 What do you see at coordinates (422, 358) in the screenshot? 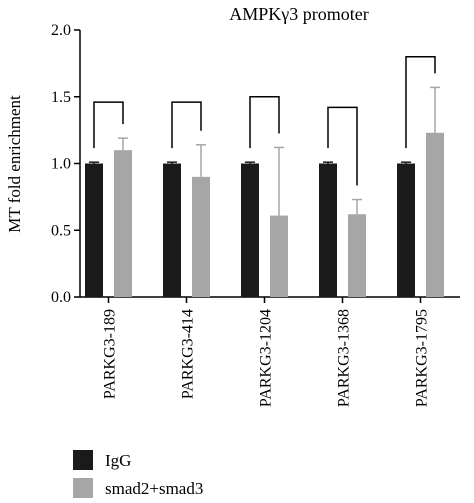
I see `x-tick-label: PARKG3-1795` at bounding box center [422, 358].